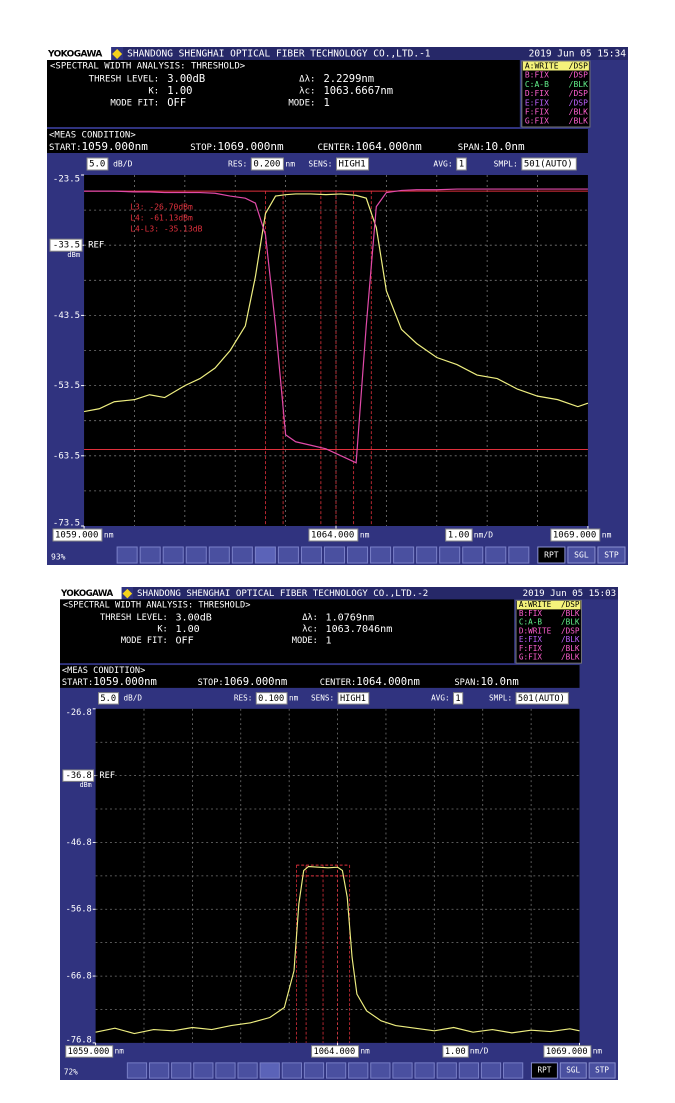  Describe the element at coordinates (79, 910) in the screenshot. I see `y-tick-label: -56.8` at that location.